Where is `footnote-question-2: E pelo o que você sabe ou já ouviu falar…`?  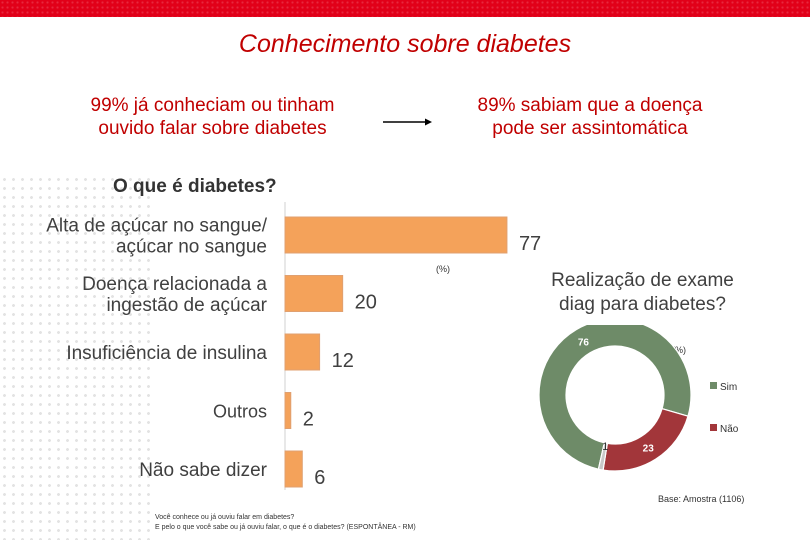 footnote-question-2: E pelo o que você sabe ou já ouviu falar… is located at coordinates (285, 527).